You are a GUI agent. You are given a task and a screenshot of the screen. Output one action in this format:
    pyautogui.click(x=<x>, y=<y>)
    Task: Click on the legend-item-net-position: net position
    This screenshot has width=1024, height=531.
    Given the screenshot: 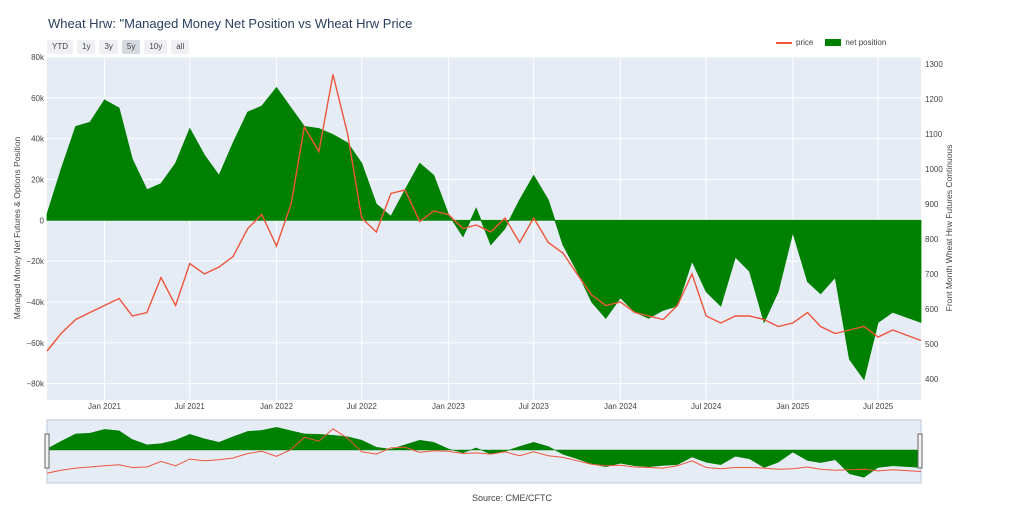 What is the action you would take?
    pyautogui.click(x=855, y=42)
    